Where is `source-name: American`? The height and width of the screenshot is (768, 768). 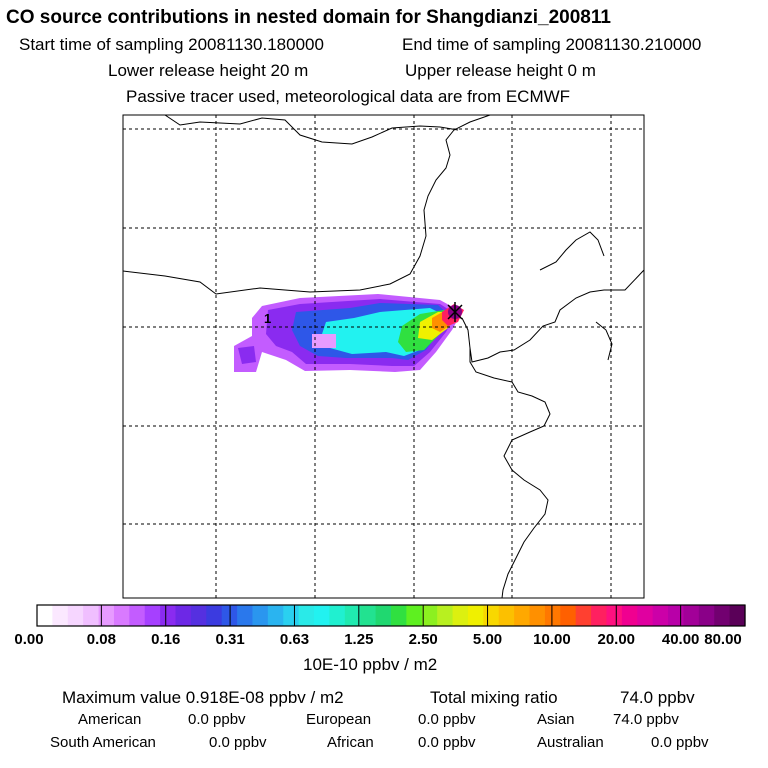 source-name: American is located at coordinates (110, 719).